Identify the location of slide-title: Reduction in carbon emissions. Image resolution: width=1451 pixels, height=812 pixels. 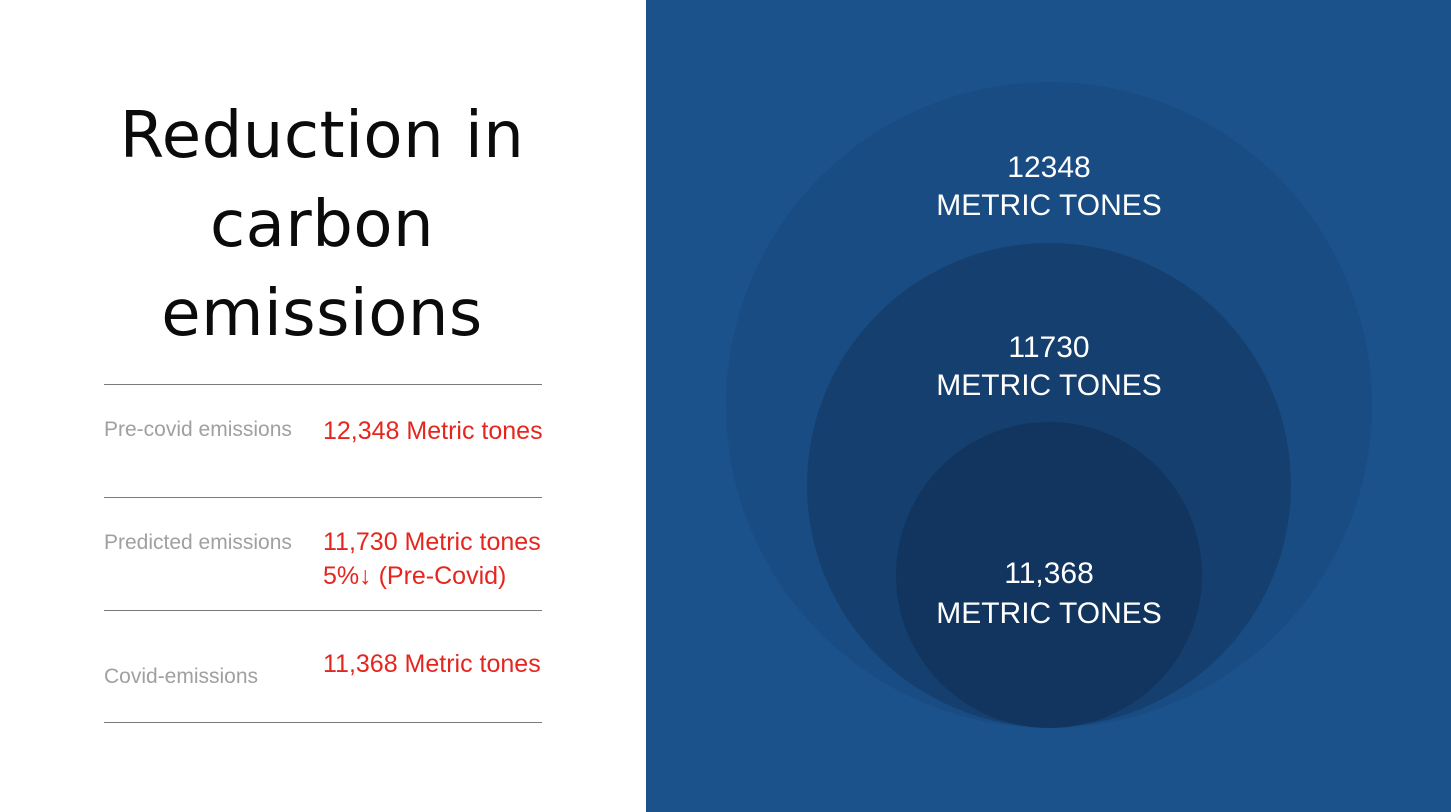
(322, 225).